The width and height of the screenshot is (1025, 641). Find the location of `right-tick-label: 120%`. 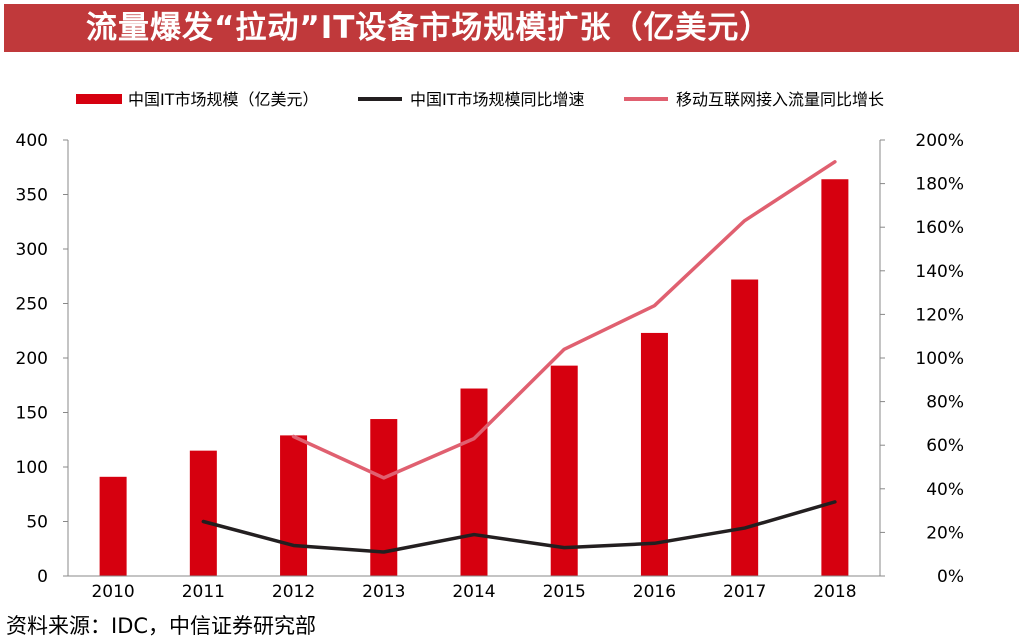

right-tick-label: 120% is located at coordinates (939, 315).